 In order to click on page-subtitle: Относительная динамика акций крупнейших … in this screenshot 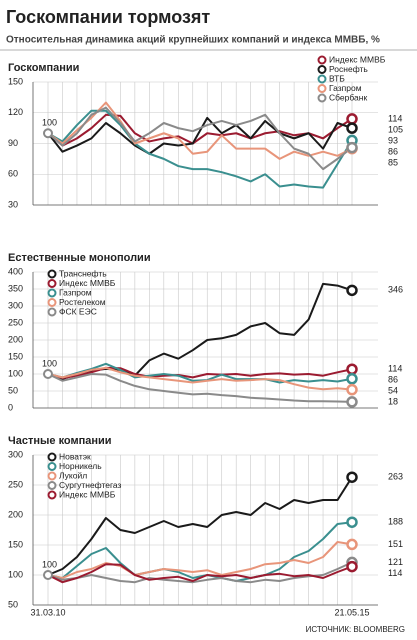, I will do `click(193, 40)`.